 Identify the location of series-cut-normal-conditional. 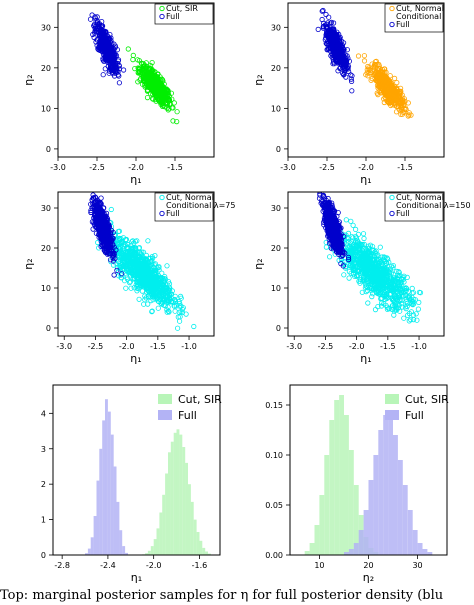
(384, 86).